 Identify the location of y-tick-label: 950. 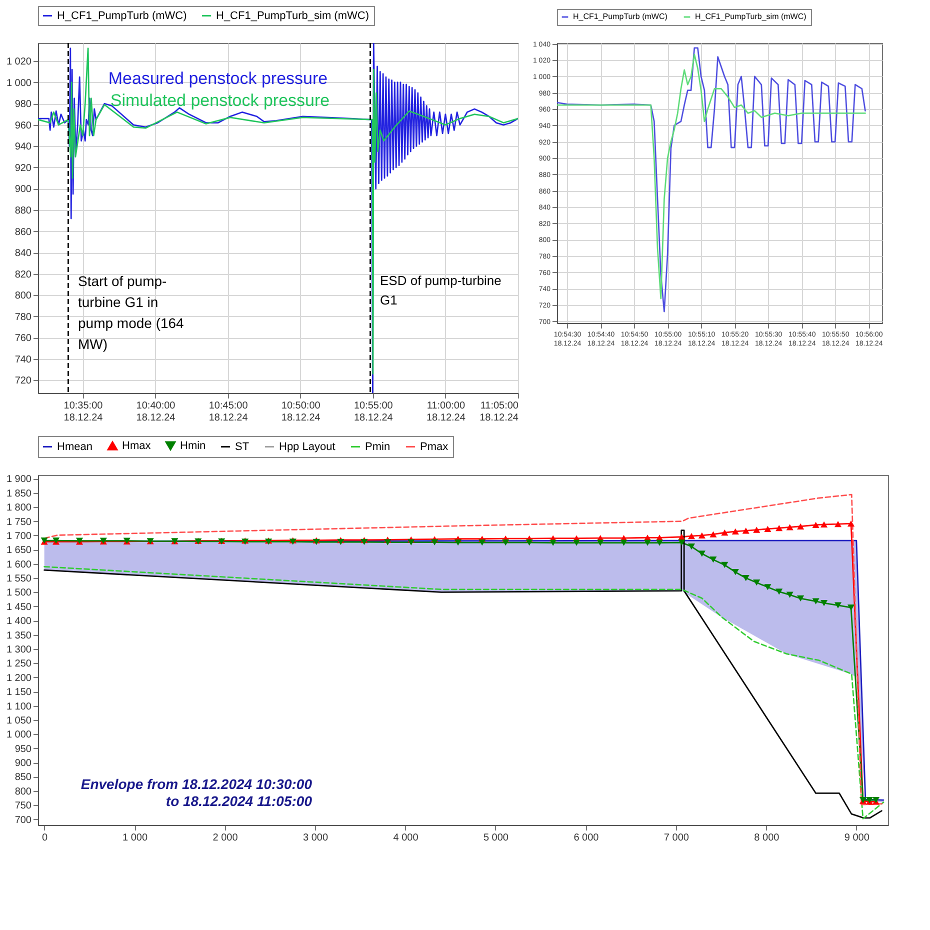
(23, 749).